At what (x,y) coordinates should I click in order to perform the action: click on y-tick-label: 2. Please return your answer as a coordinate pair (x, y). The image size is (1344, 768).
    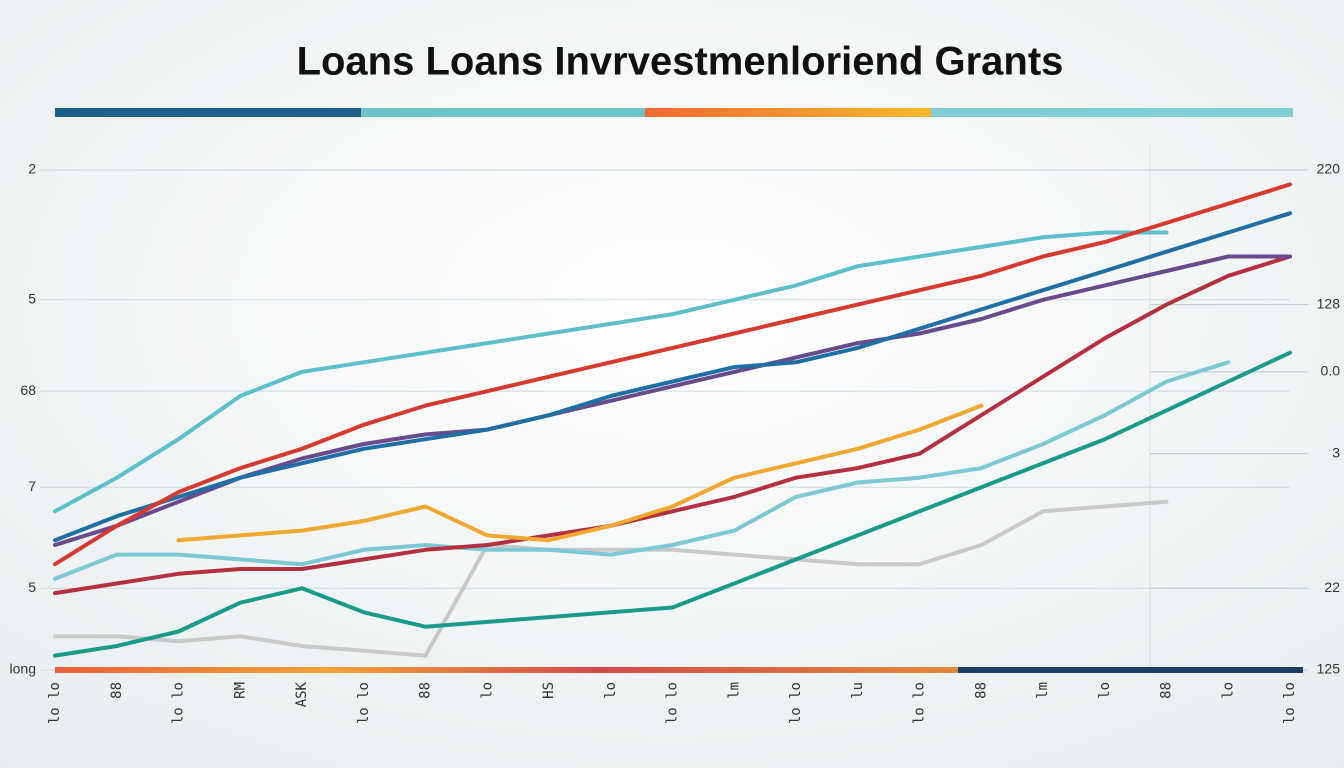
    Looking at the image, I should click on (32, 169).